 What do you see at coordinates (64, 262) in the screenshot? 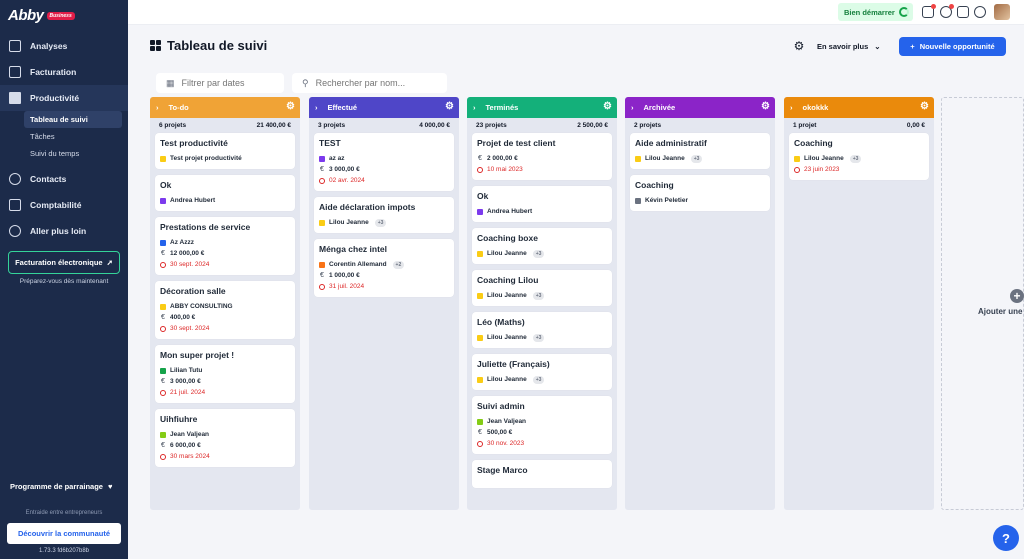
I see `e-invoicing-button: Facturation électronique ➚` at bounding box center [64, 262].